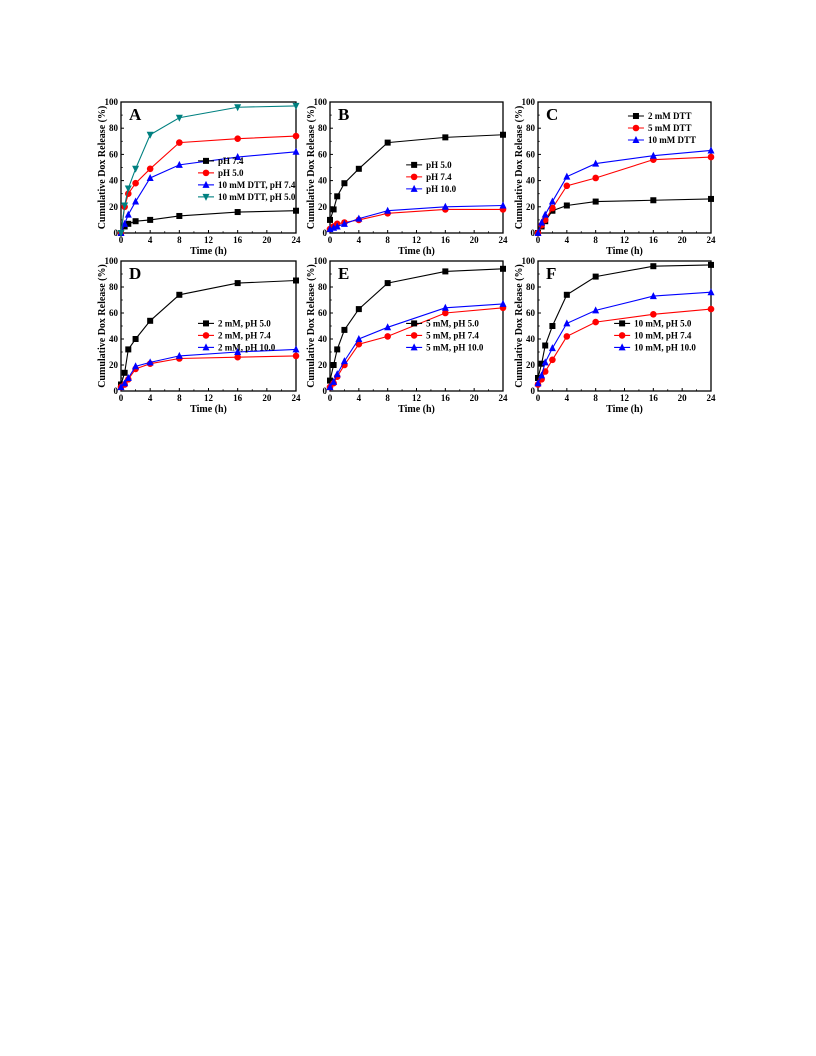 This screenshot has height=1056, width=816. Describe the element at coordinates (387, 398) in the screenshot. I see `x-tick-label: 8` at that location.